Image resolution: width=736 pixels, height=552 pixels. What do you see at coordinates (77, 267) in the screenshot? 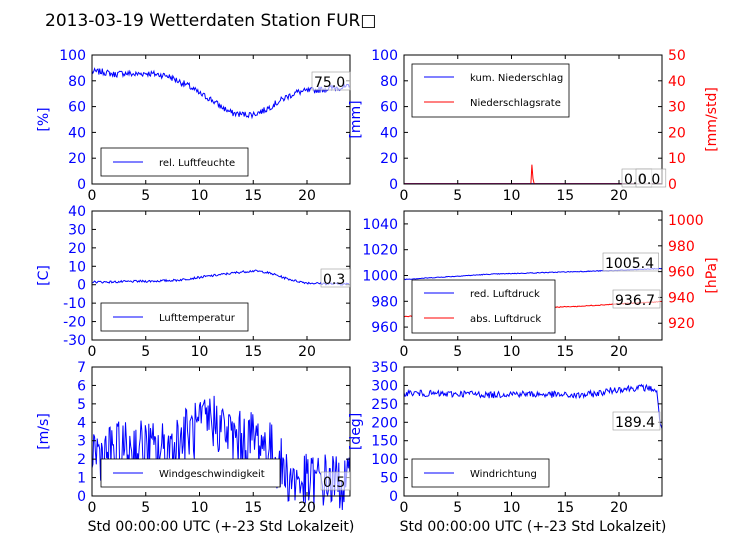
I see `y-tick-label: 10` at bounding box center [77, 267].